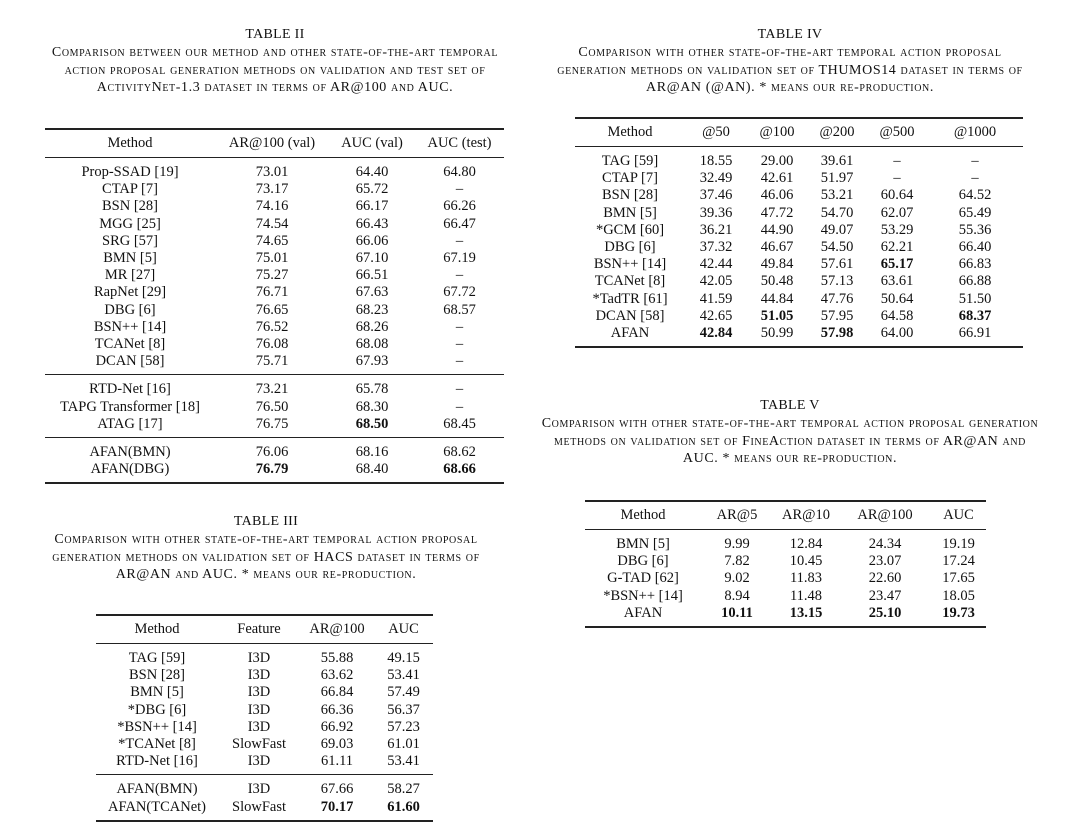 The width and height of the screenshot is (1080, 834). I want to click on value-cell: 53.29, so click(897, 229).